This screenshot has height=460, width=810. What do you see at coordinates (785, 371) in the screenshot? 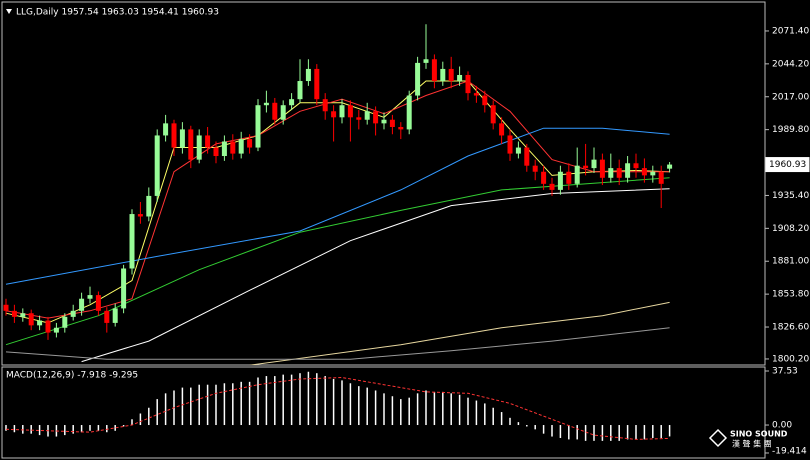
I see `y-tick-label: 37.53` at bounding box center [785, 371].